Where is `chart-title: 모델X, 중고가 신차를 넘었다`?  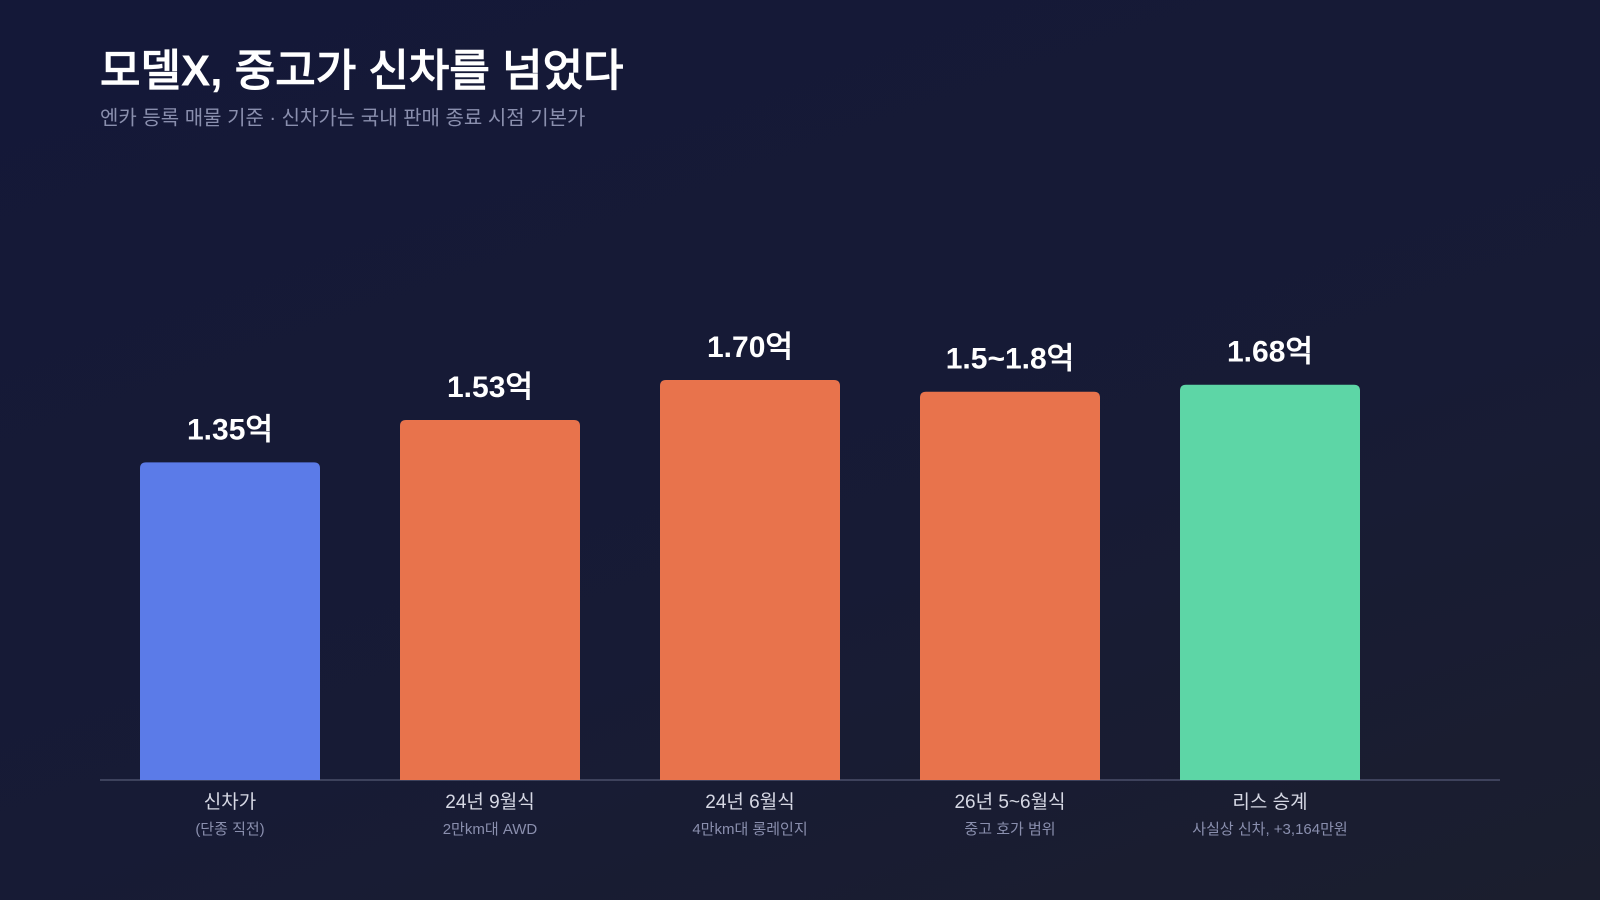
chart-title: 모델X, 중고가 신차를 넘었다 is located at coordinates (362, 71).